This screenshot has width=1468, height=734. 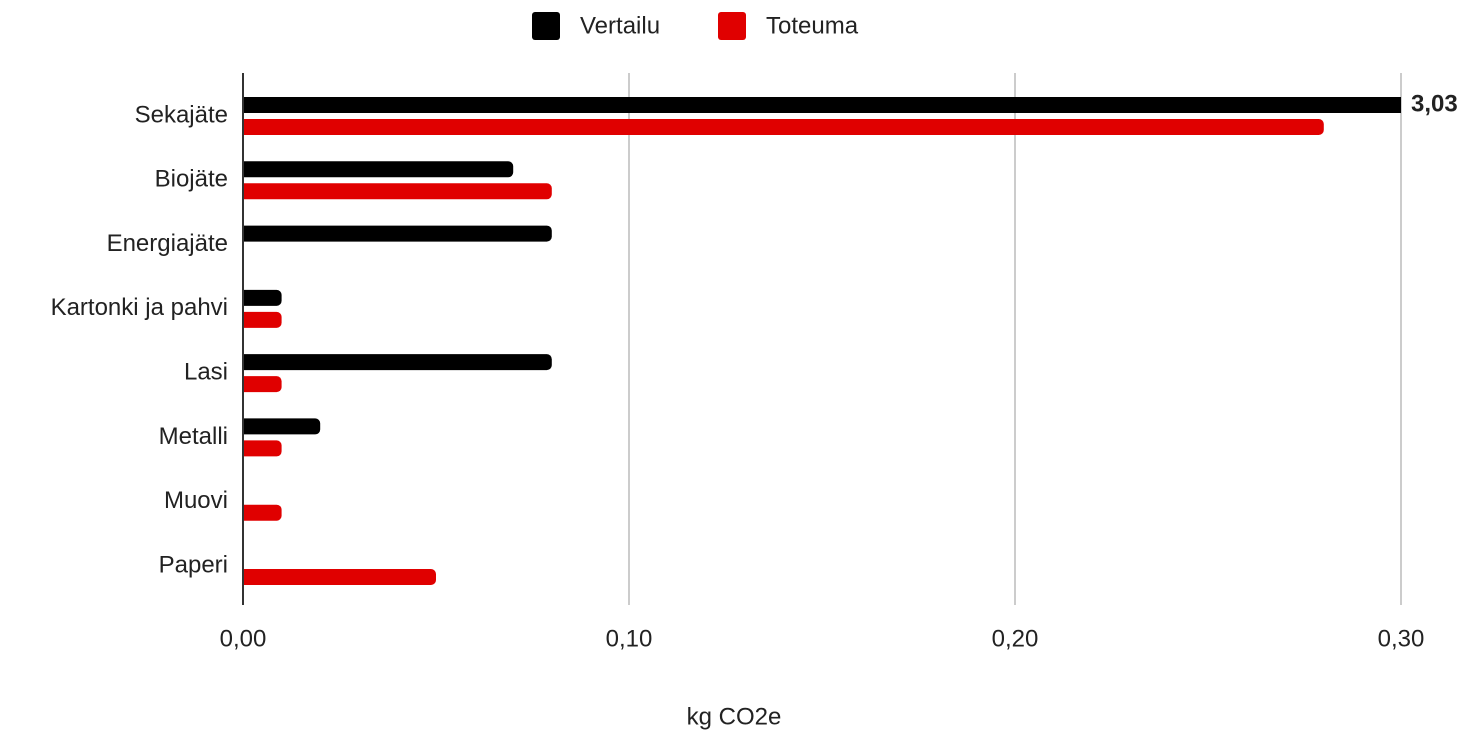 What do you see at coordinates (196, 500) in the screenshot?
I see `y-tick-label: Muovi` at bounding box center [196, 500].